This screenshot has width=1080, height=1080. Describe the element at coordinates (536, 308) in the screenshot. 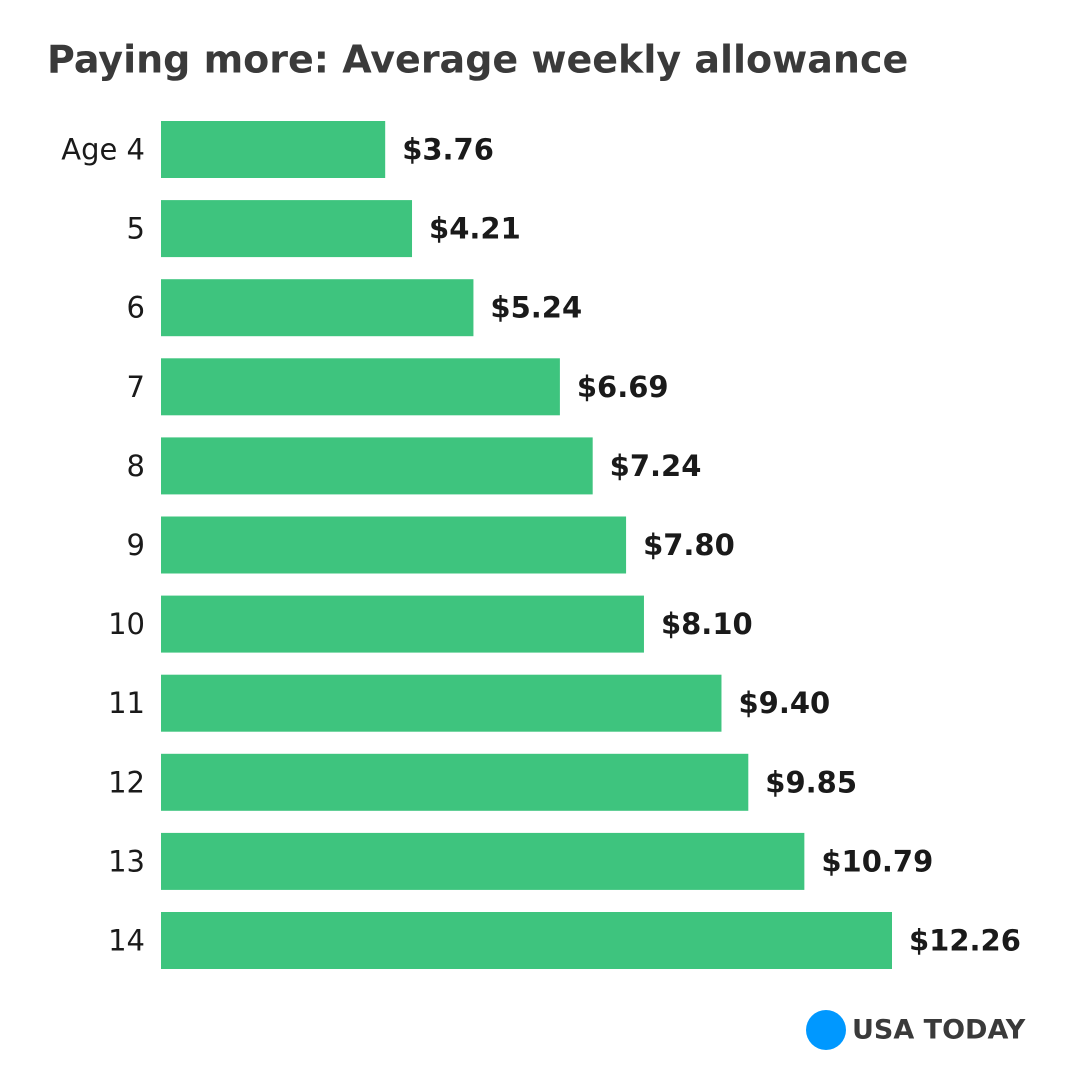

I see `value-label: $5.24` at that location.